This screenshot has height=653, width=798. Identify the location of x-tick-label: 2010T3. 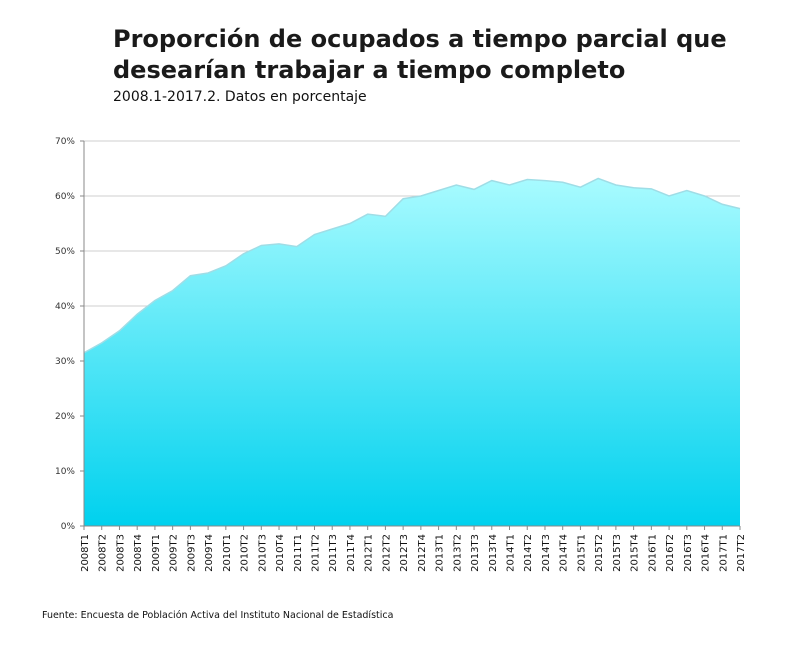
(262, 553).